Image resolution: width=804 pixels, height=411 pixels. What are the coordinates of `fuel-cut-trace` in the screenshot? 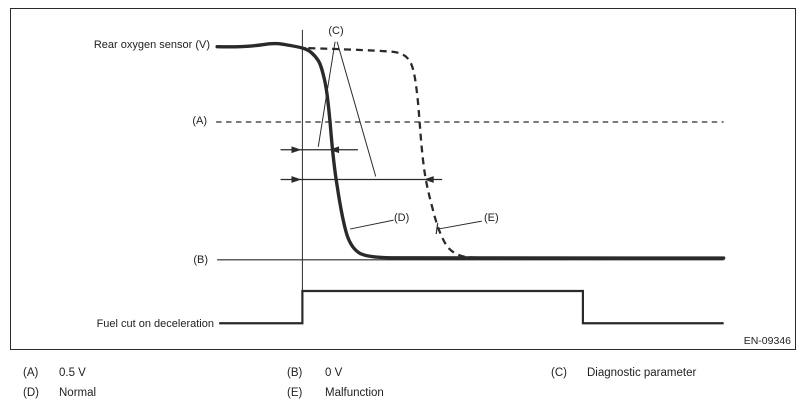 It's located at (471, 307).